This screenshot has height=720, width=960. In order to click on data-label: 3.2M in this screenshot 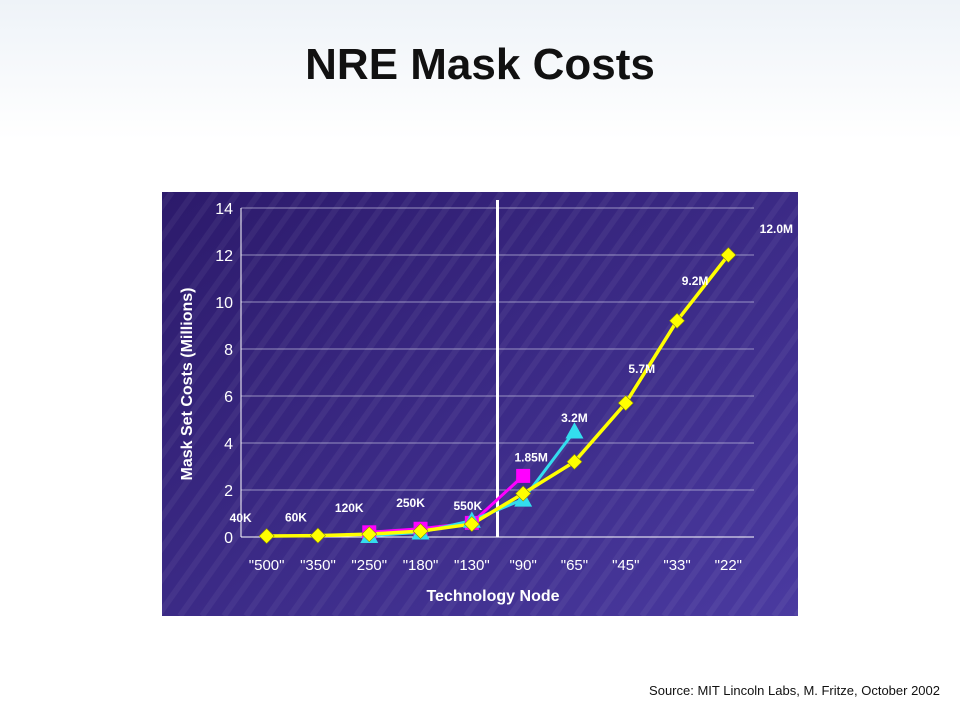, I will do `click(574, 418)`.